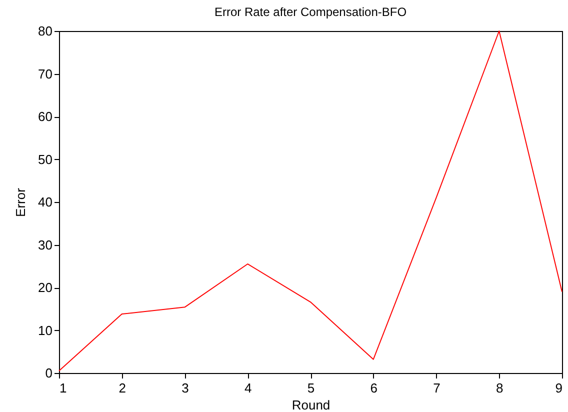  What do you see at coordinates (63, 388) in the screenshot?
I see `x-tick-label: 1` at bounding box center [63, 388].